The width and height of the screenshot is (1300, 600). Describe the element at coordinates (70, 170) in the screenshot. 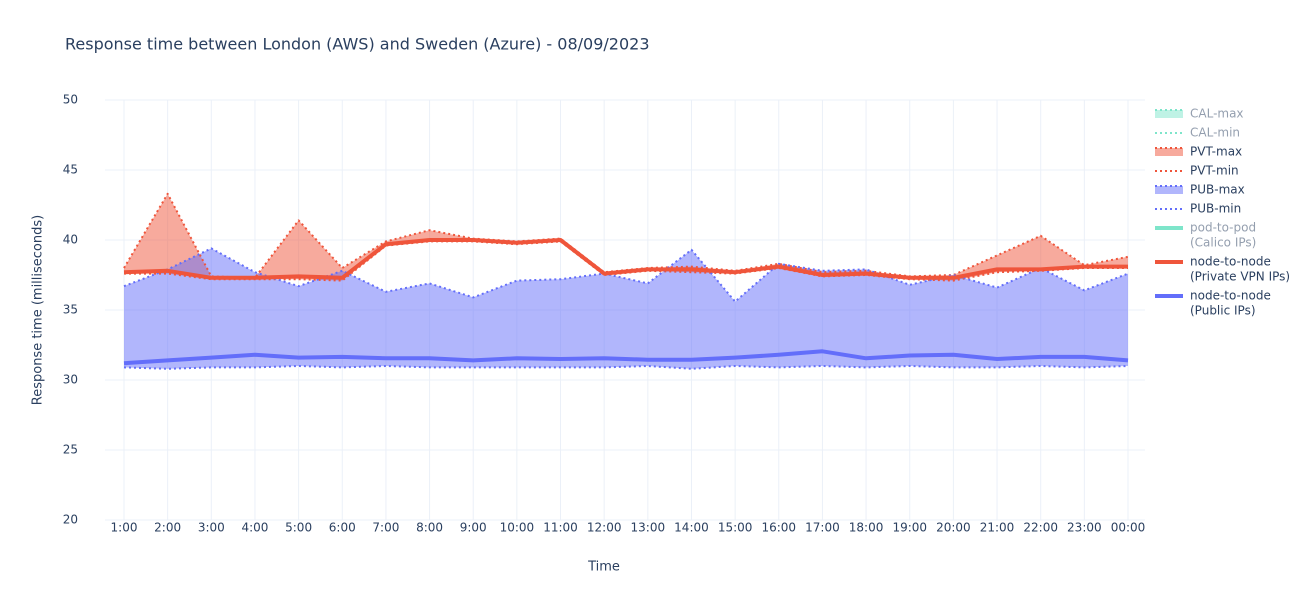

I see `y-tick-label: 45` at that location.